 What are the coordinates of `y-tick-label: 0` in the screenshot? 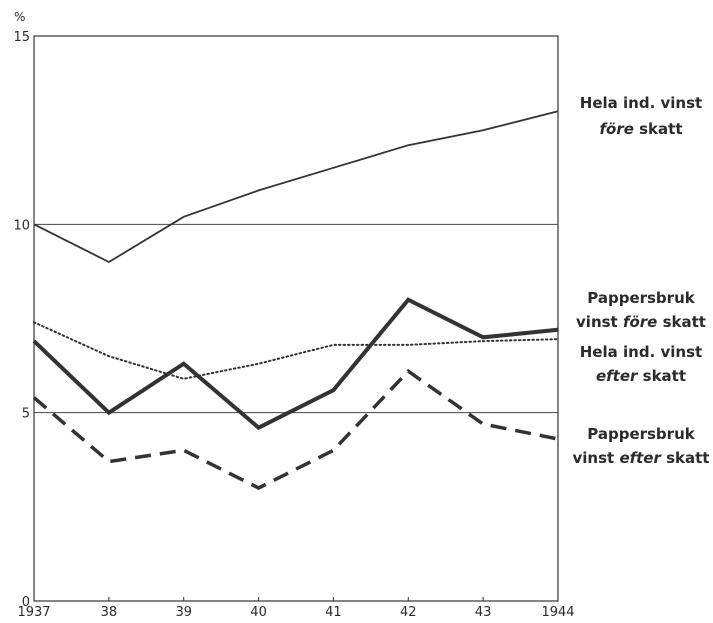 It's located at (26, 602).